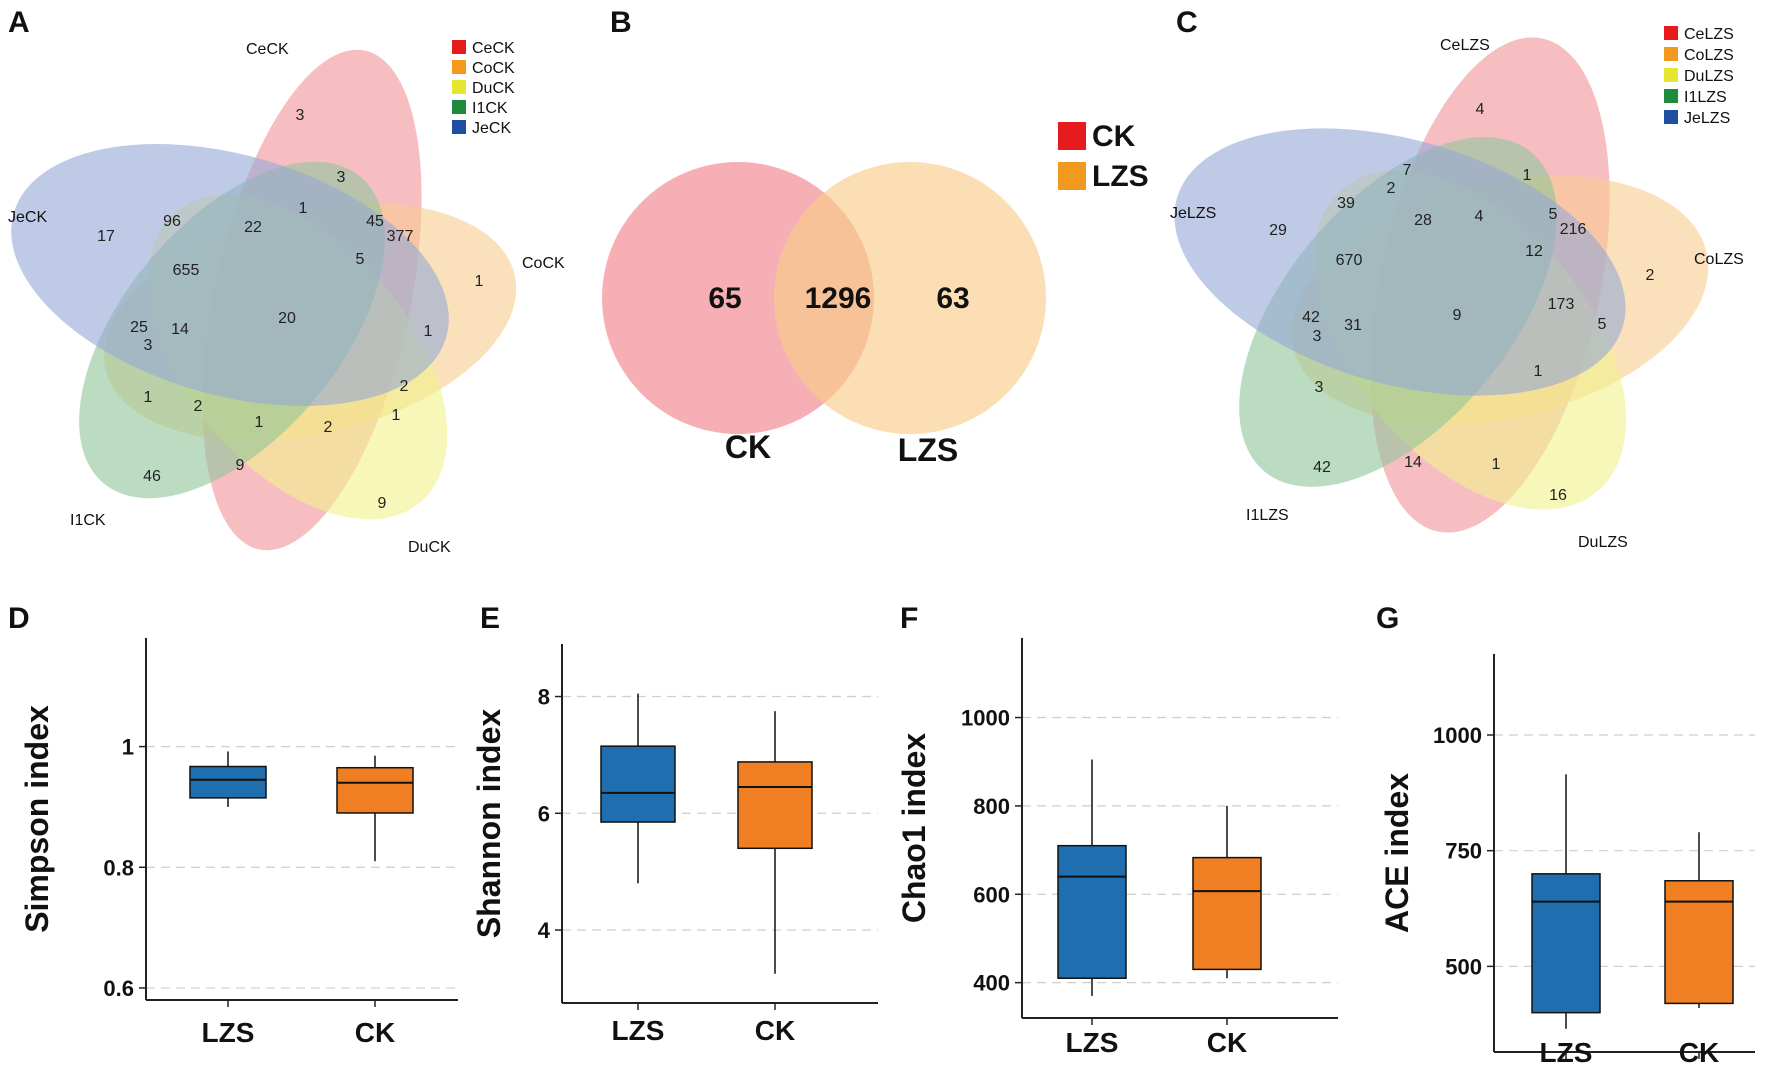  Describe the element at coordinates (19, 618) in the screenshot. I see `panel-label-d: D` at that location.